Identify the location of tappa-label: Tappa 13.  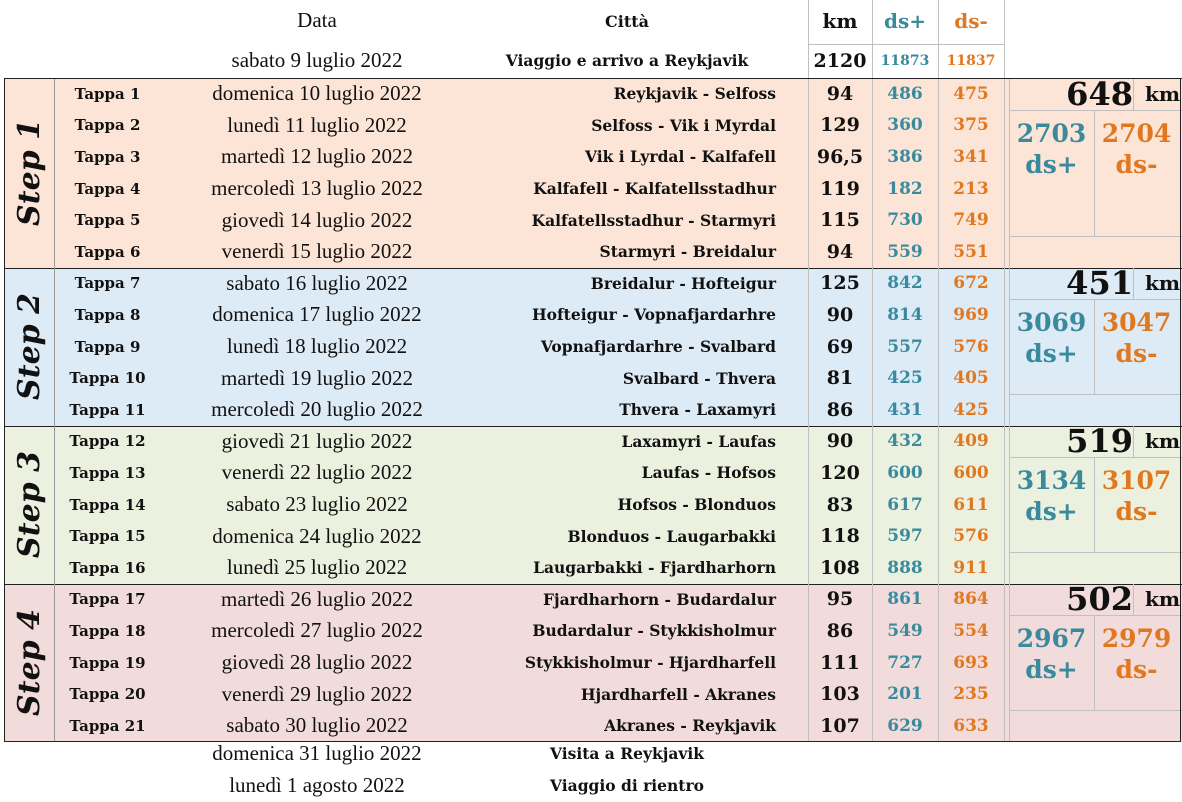
(107, 472).